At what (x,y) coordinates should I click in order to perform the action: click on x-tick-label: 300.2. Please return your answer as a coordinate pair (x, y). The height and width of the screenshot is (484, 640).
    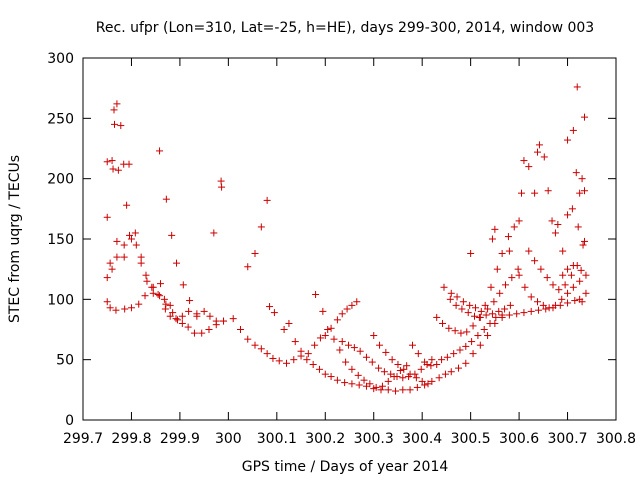
    Looking at the image, I should click on (325, 439).